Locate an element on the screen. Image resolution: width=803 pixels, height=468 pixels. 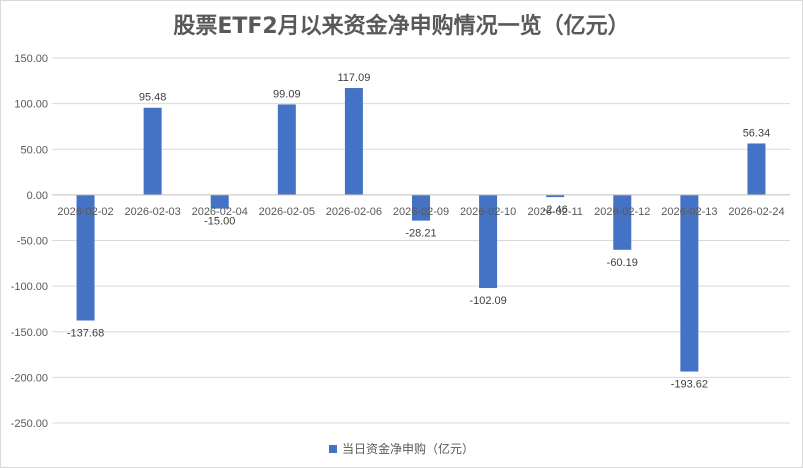
x-tick-label: 2026-02-04 is located at coordinates (220, 212).